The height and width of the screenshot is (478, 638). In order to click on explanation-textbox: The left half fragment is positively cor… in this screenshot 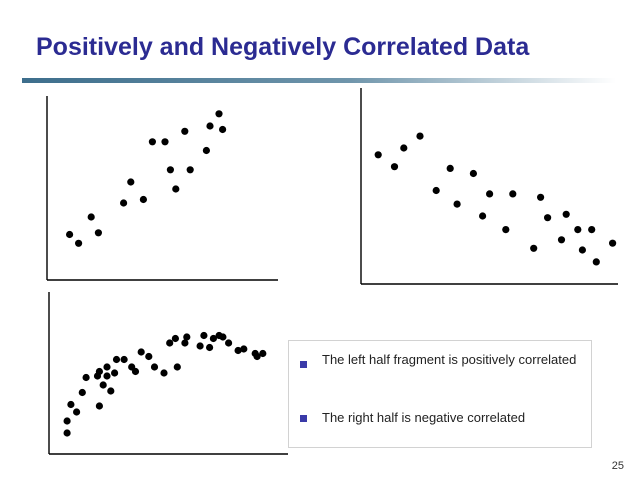, I will do `click(440, 394)`.